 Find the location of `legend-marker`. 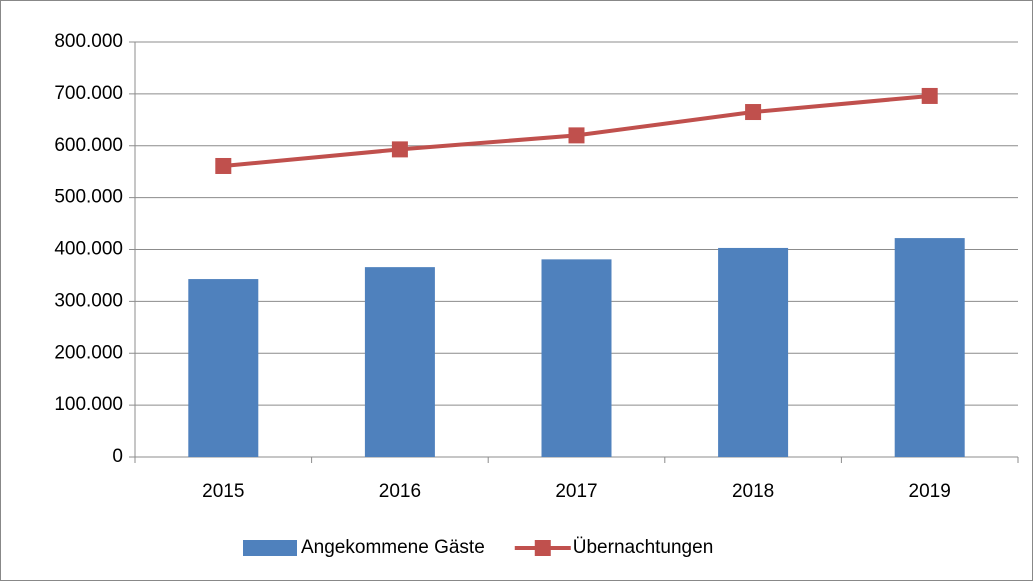

legend-marker is located at coordinates (542, 548).